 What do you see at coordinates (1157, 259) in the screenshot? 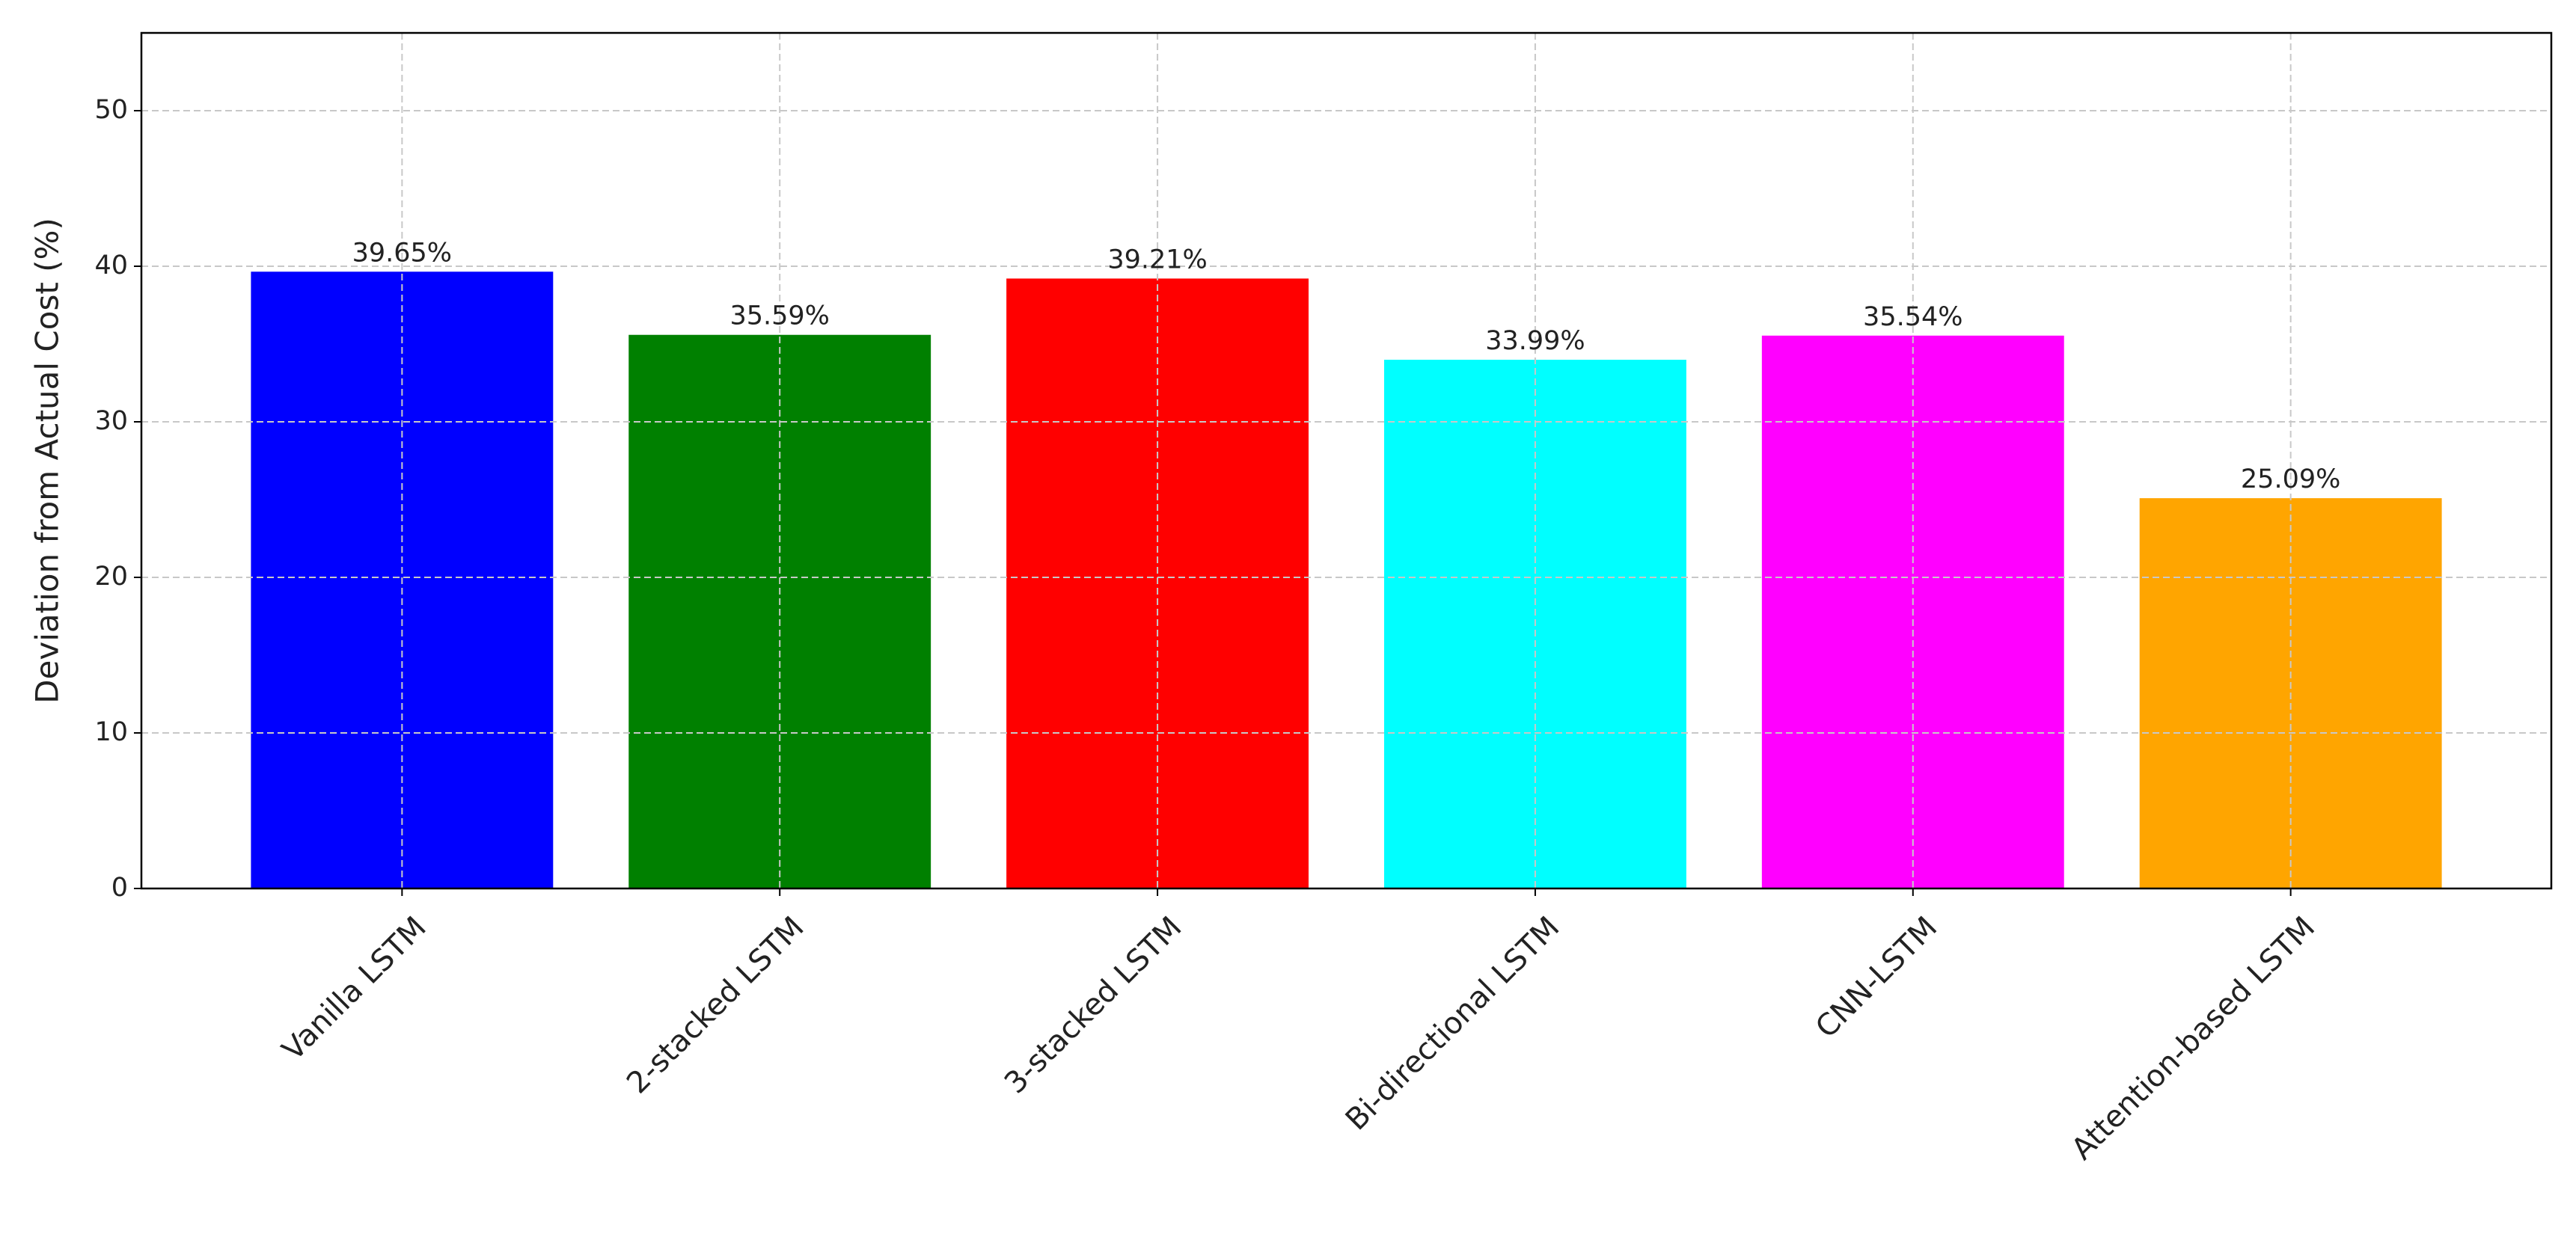
I see `value-label: 39.21%` at bounding box center [1157, 259].